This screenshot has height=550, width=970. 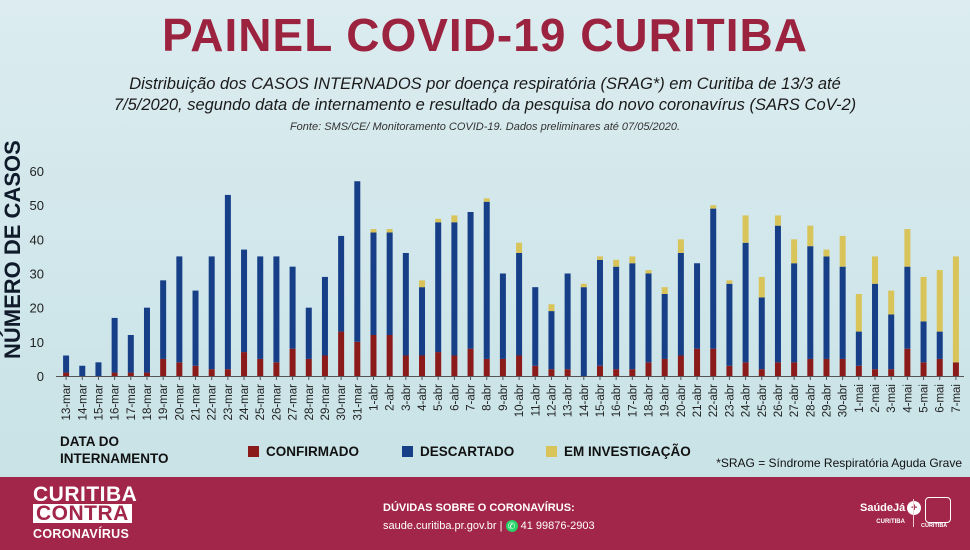 I want to click on x-tick-label: 26-abr, so click(x=779, y=400).